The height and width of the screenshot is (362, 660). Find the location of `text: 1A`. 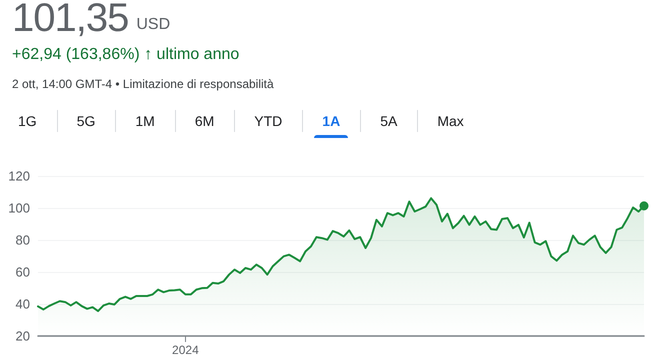

text: 1A is located at coordinates (331, 121).